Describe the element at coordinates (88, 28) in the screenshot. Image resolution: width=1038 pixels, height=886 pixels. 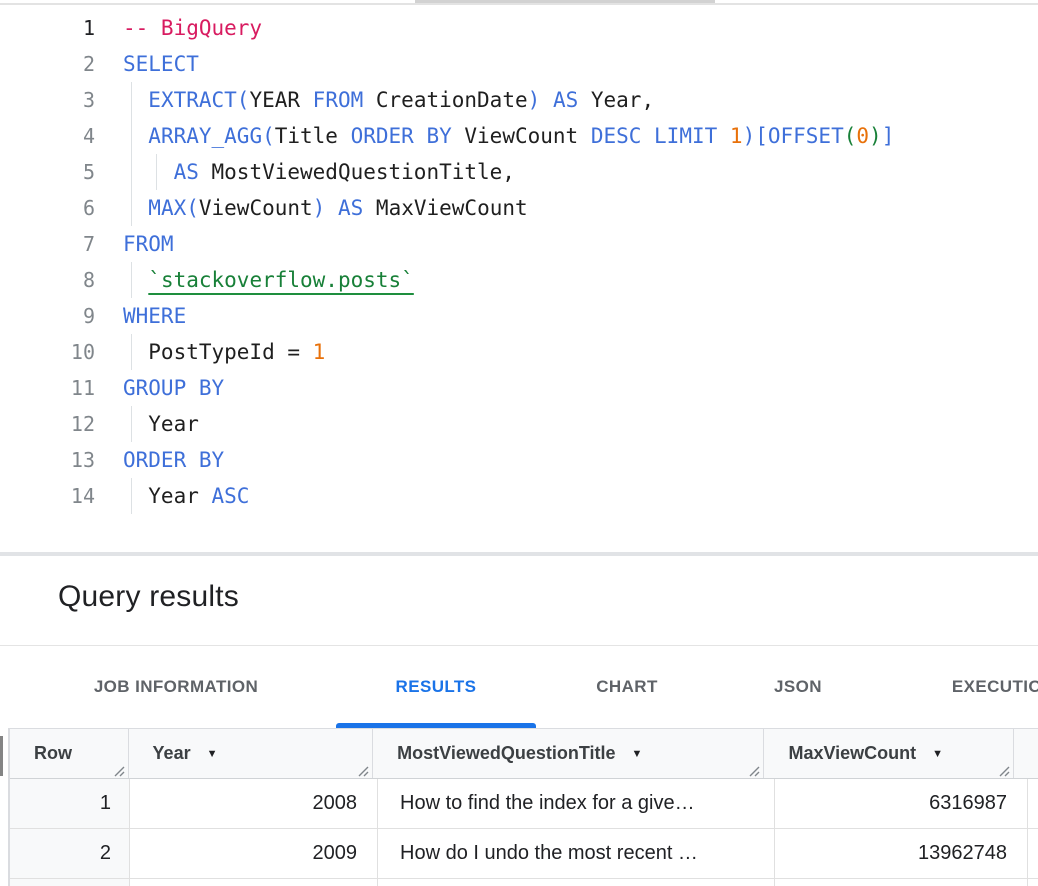
I see `line-number: 1` at that location.